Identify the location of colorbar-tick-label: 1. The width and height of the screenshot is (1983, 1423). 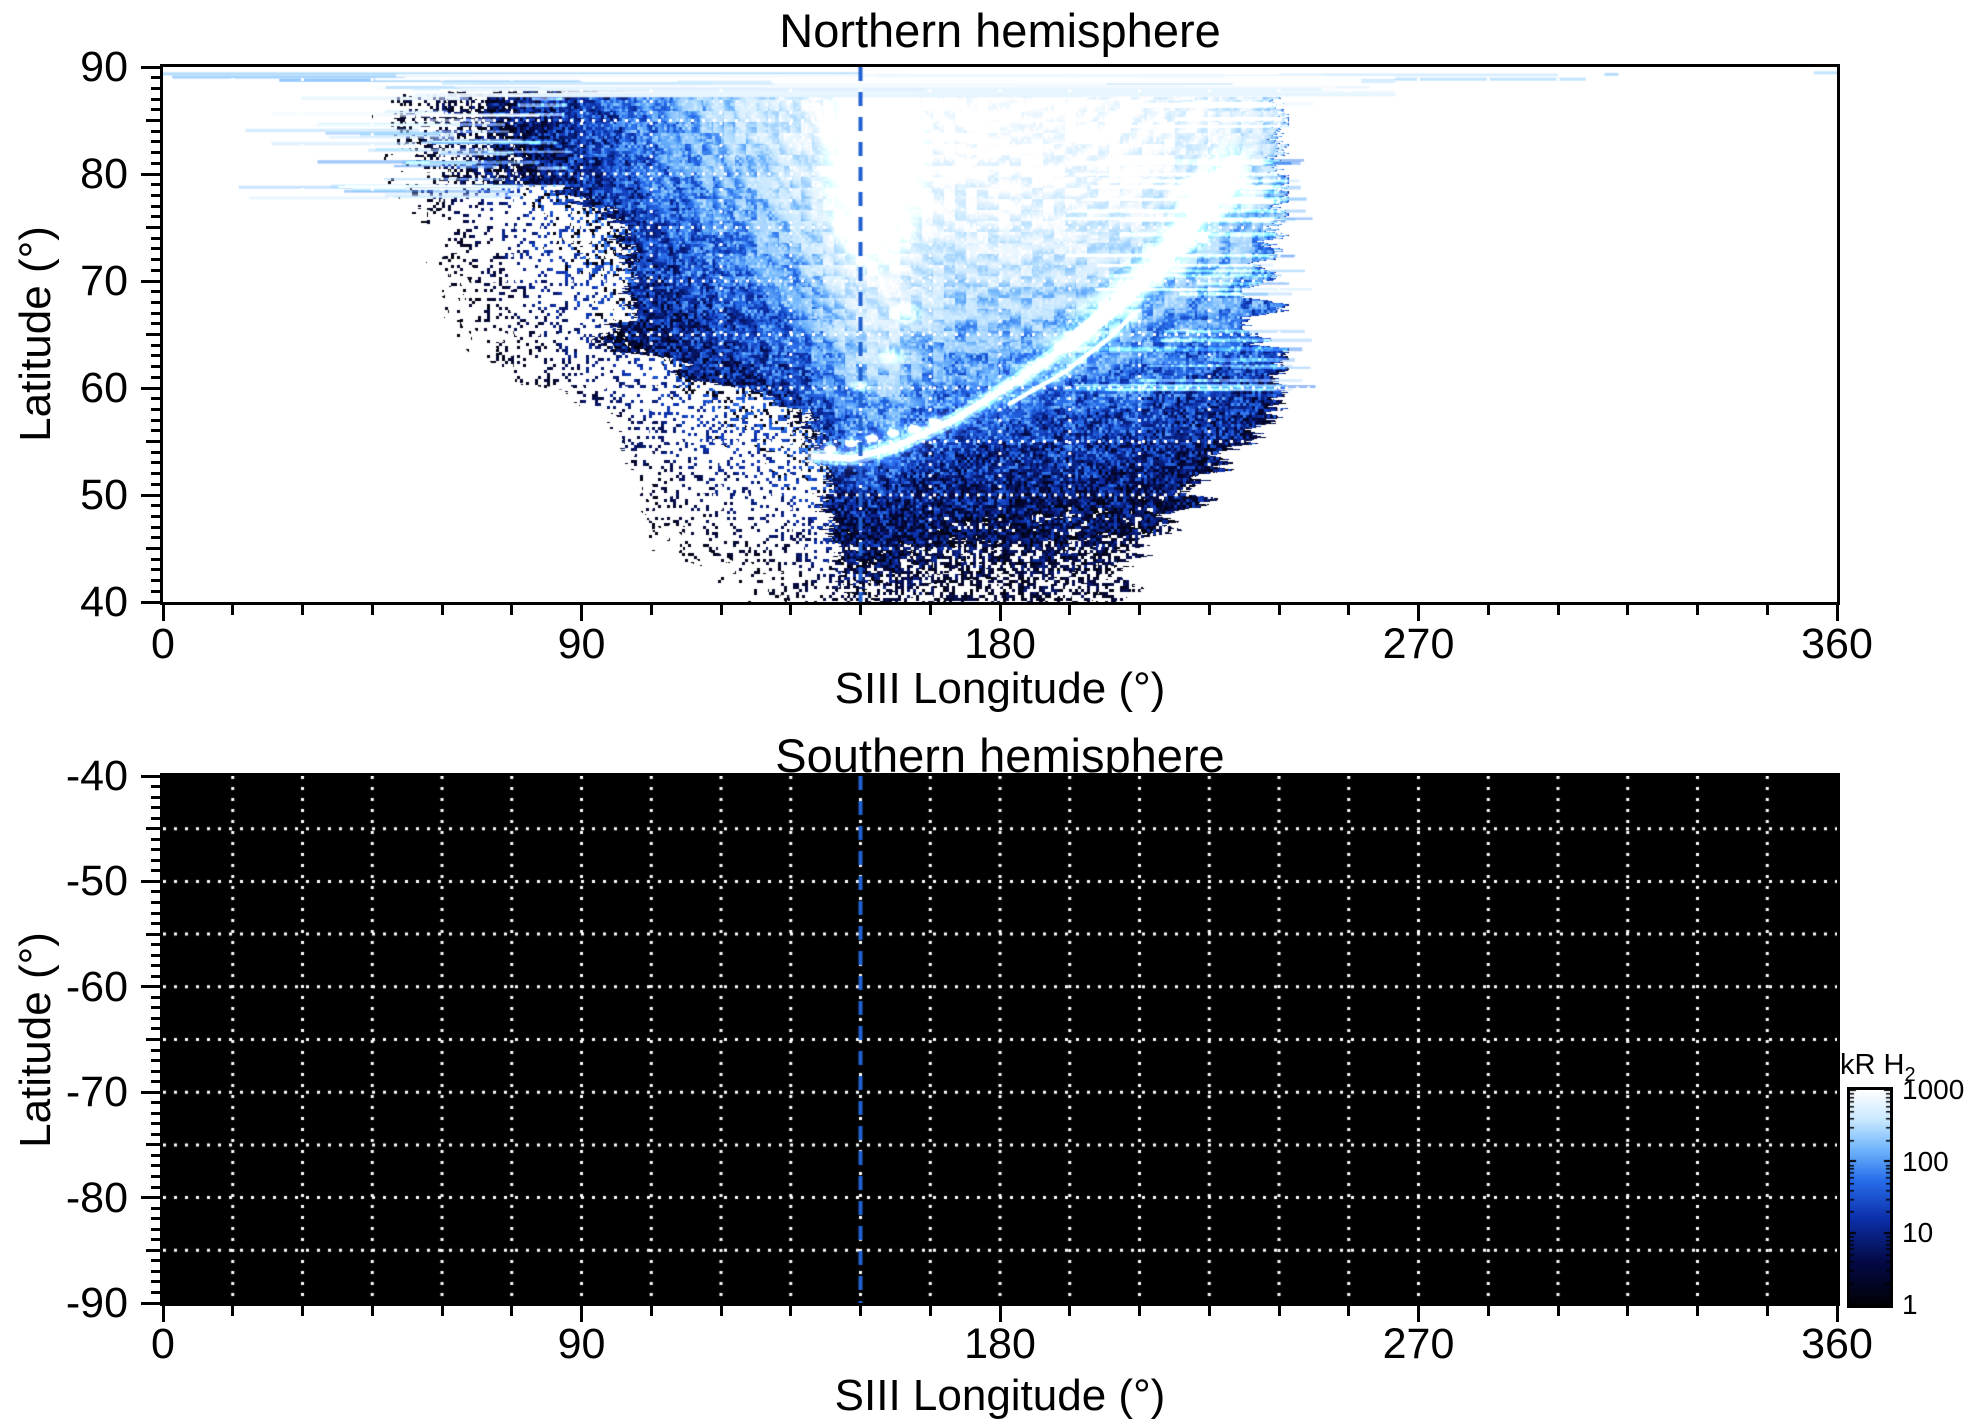
(1910, 1304).